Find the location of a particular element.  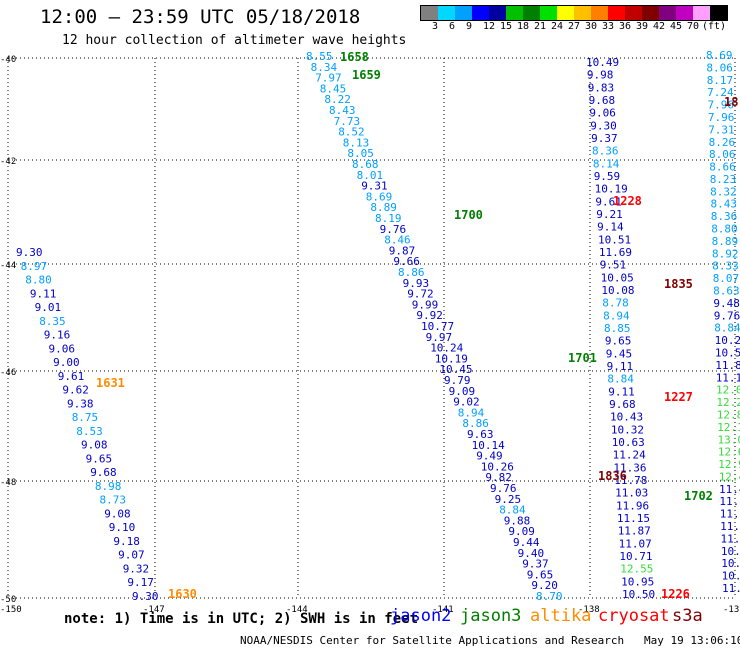

swh-value: 9.92 is located at coordinates (429, 315).